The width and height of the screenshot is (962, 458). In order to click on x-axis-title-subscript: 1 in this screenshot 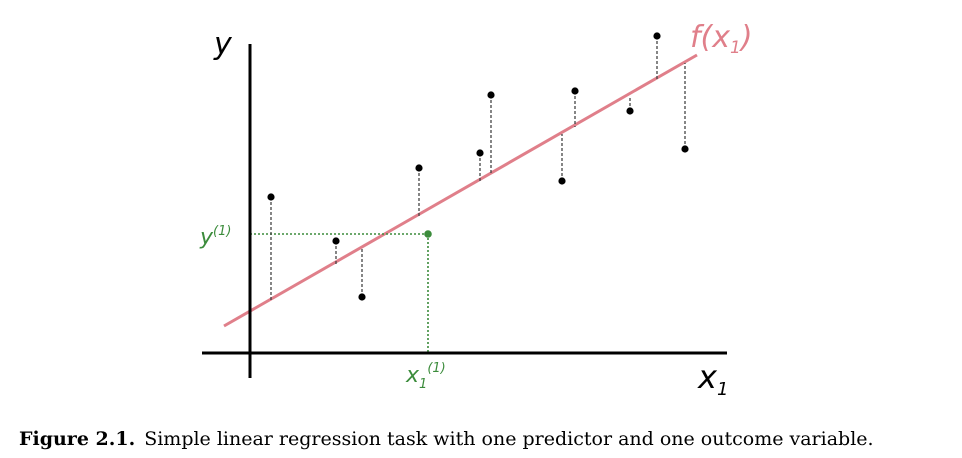, I will do `click(722, 389)`.